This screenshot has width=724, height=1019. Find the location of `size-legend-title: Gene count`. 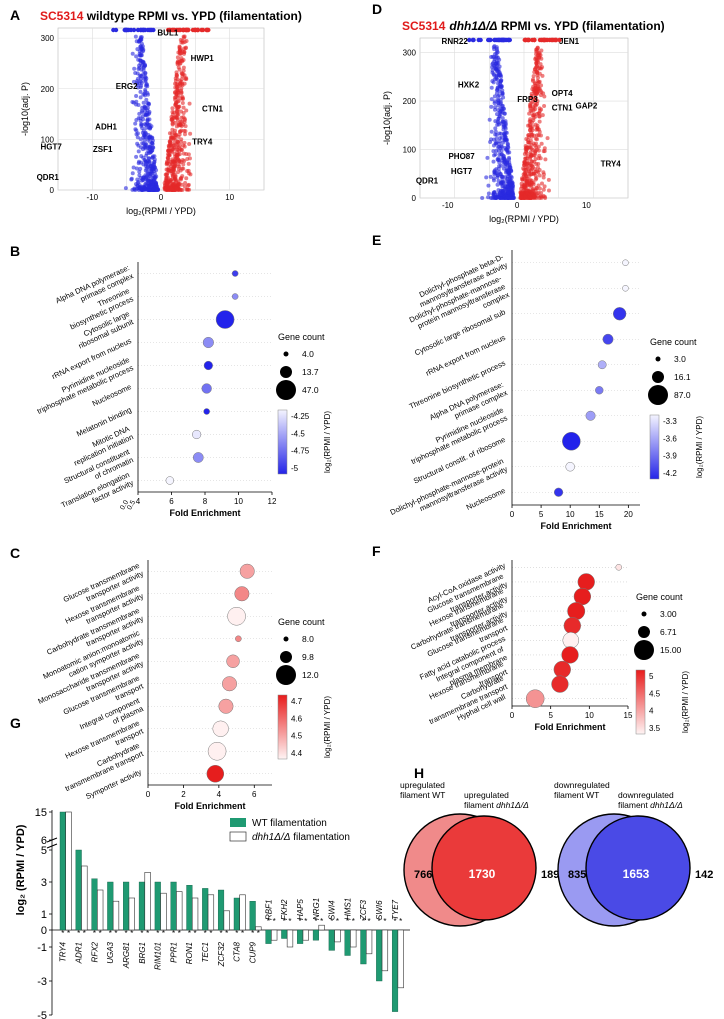

size-legend-title: Gene count is located at coordinates (301, 337).